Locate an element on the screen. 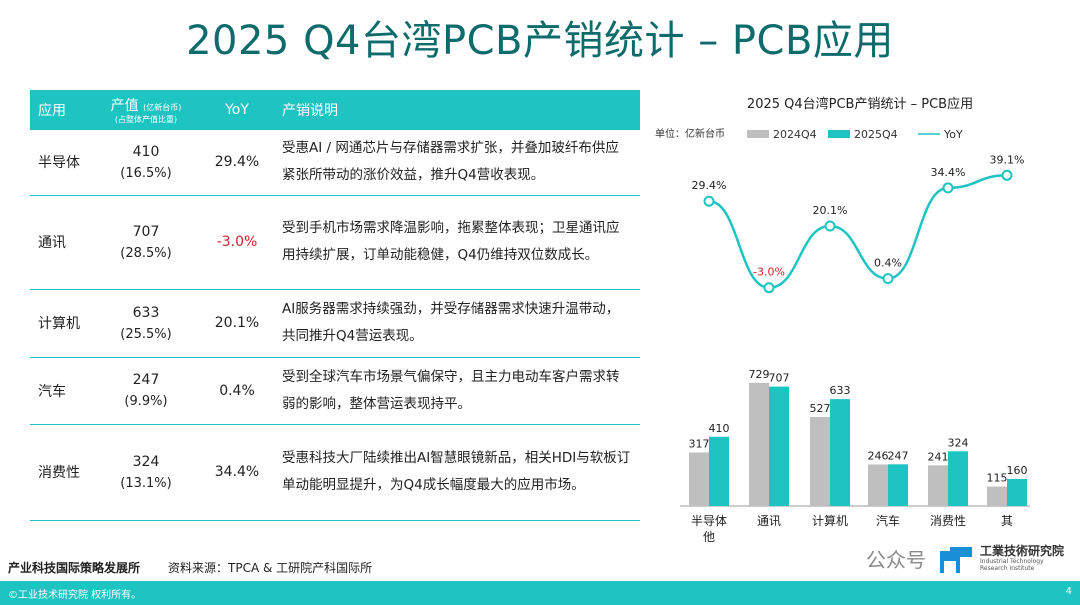 This screenshot has width=1080, height=605. category-label: 半导体 is located at coordinates (709, 521).